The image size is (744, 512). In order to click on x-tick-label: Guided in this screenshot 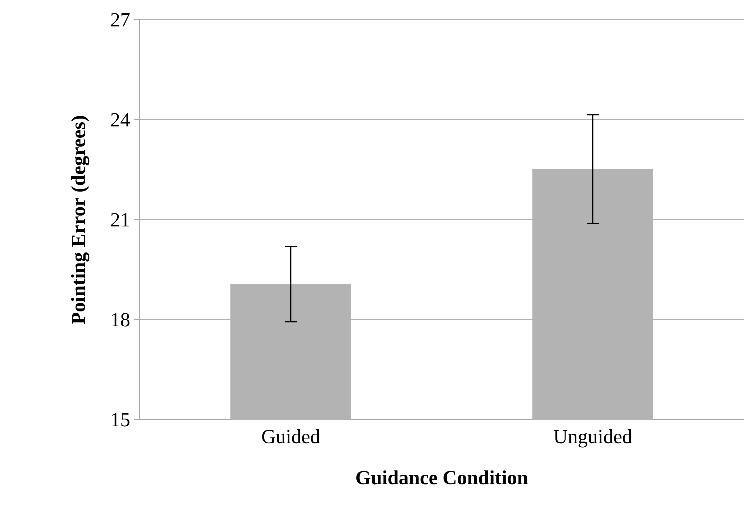, I will do `click(291, 437)`.